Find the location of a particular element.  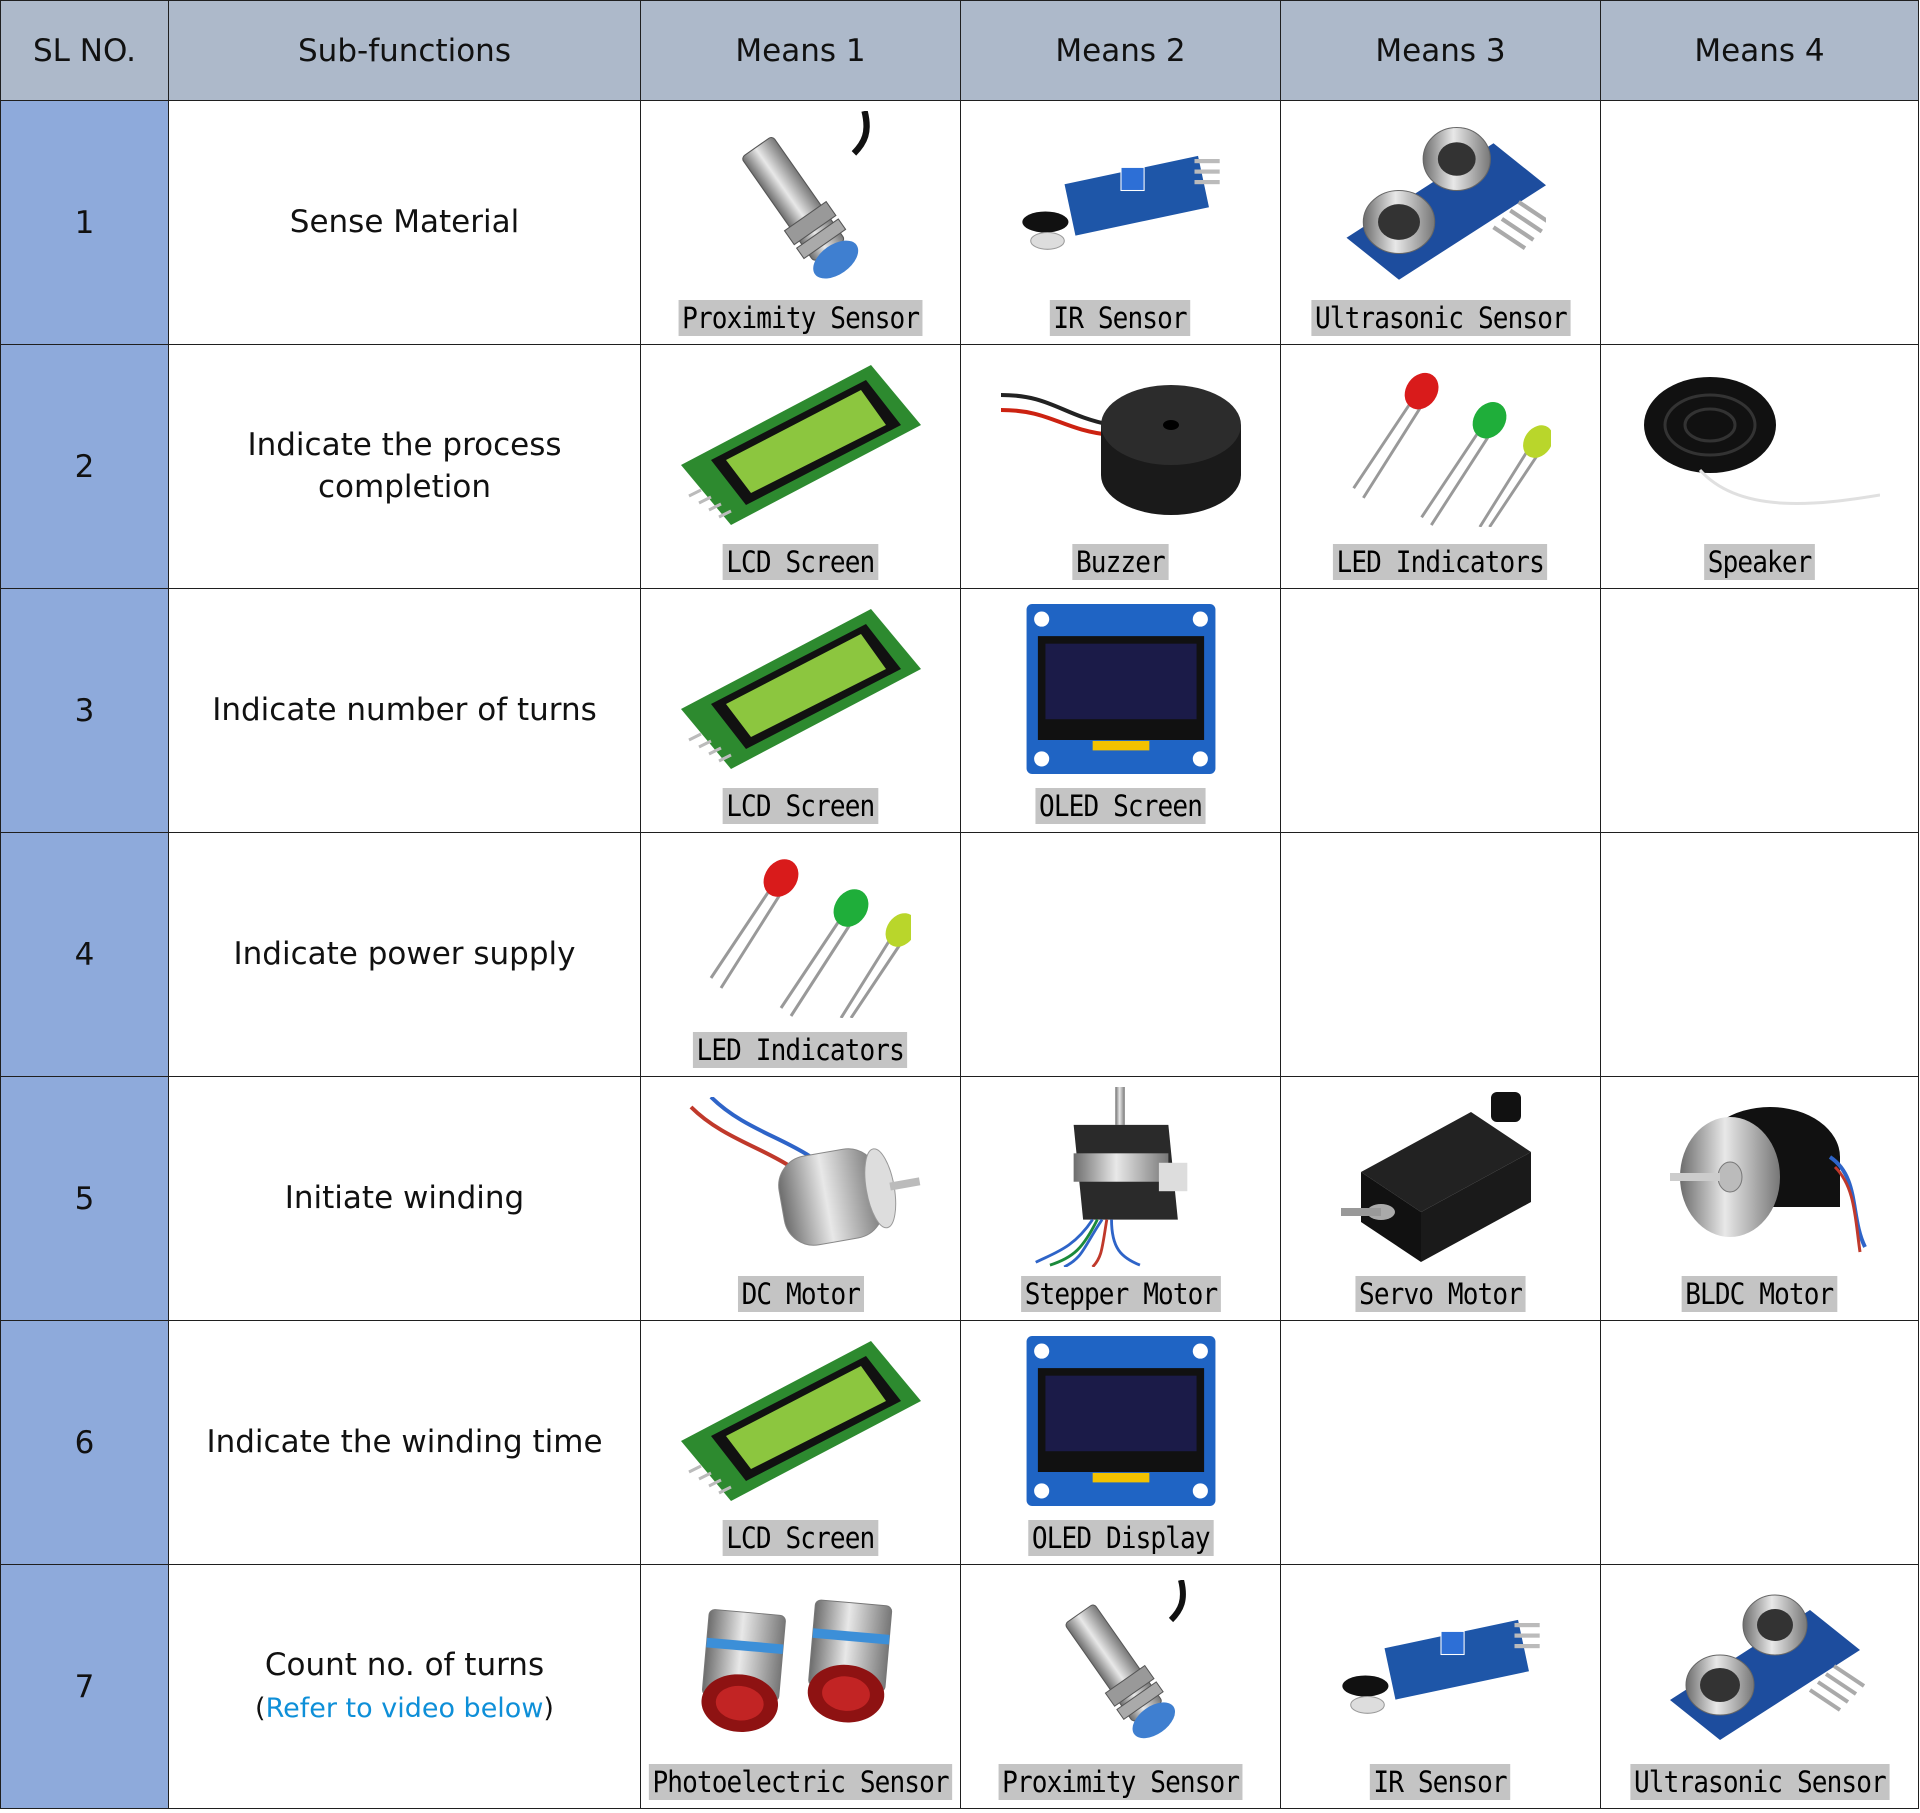

table-row: 4 Indicate power supply LED Indicators is located at coordinates (959, 954).